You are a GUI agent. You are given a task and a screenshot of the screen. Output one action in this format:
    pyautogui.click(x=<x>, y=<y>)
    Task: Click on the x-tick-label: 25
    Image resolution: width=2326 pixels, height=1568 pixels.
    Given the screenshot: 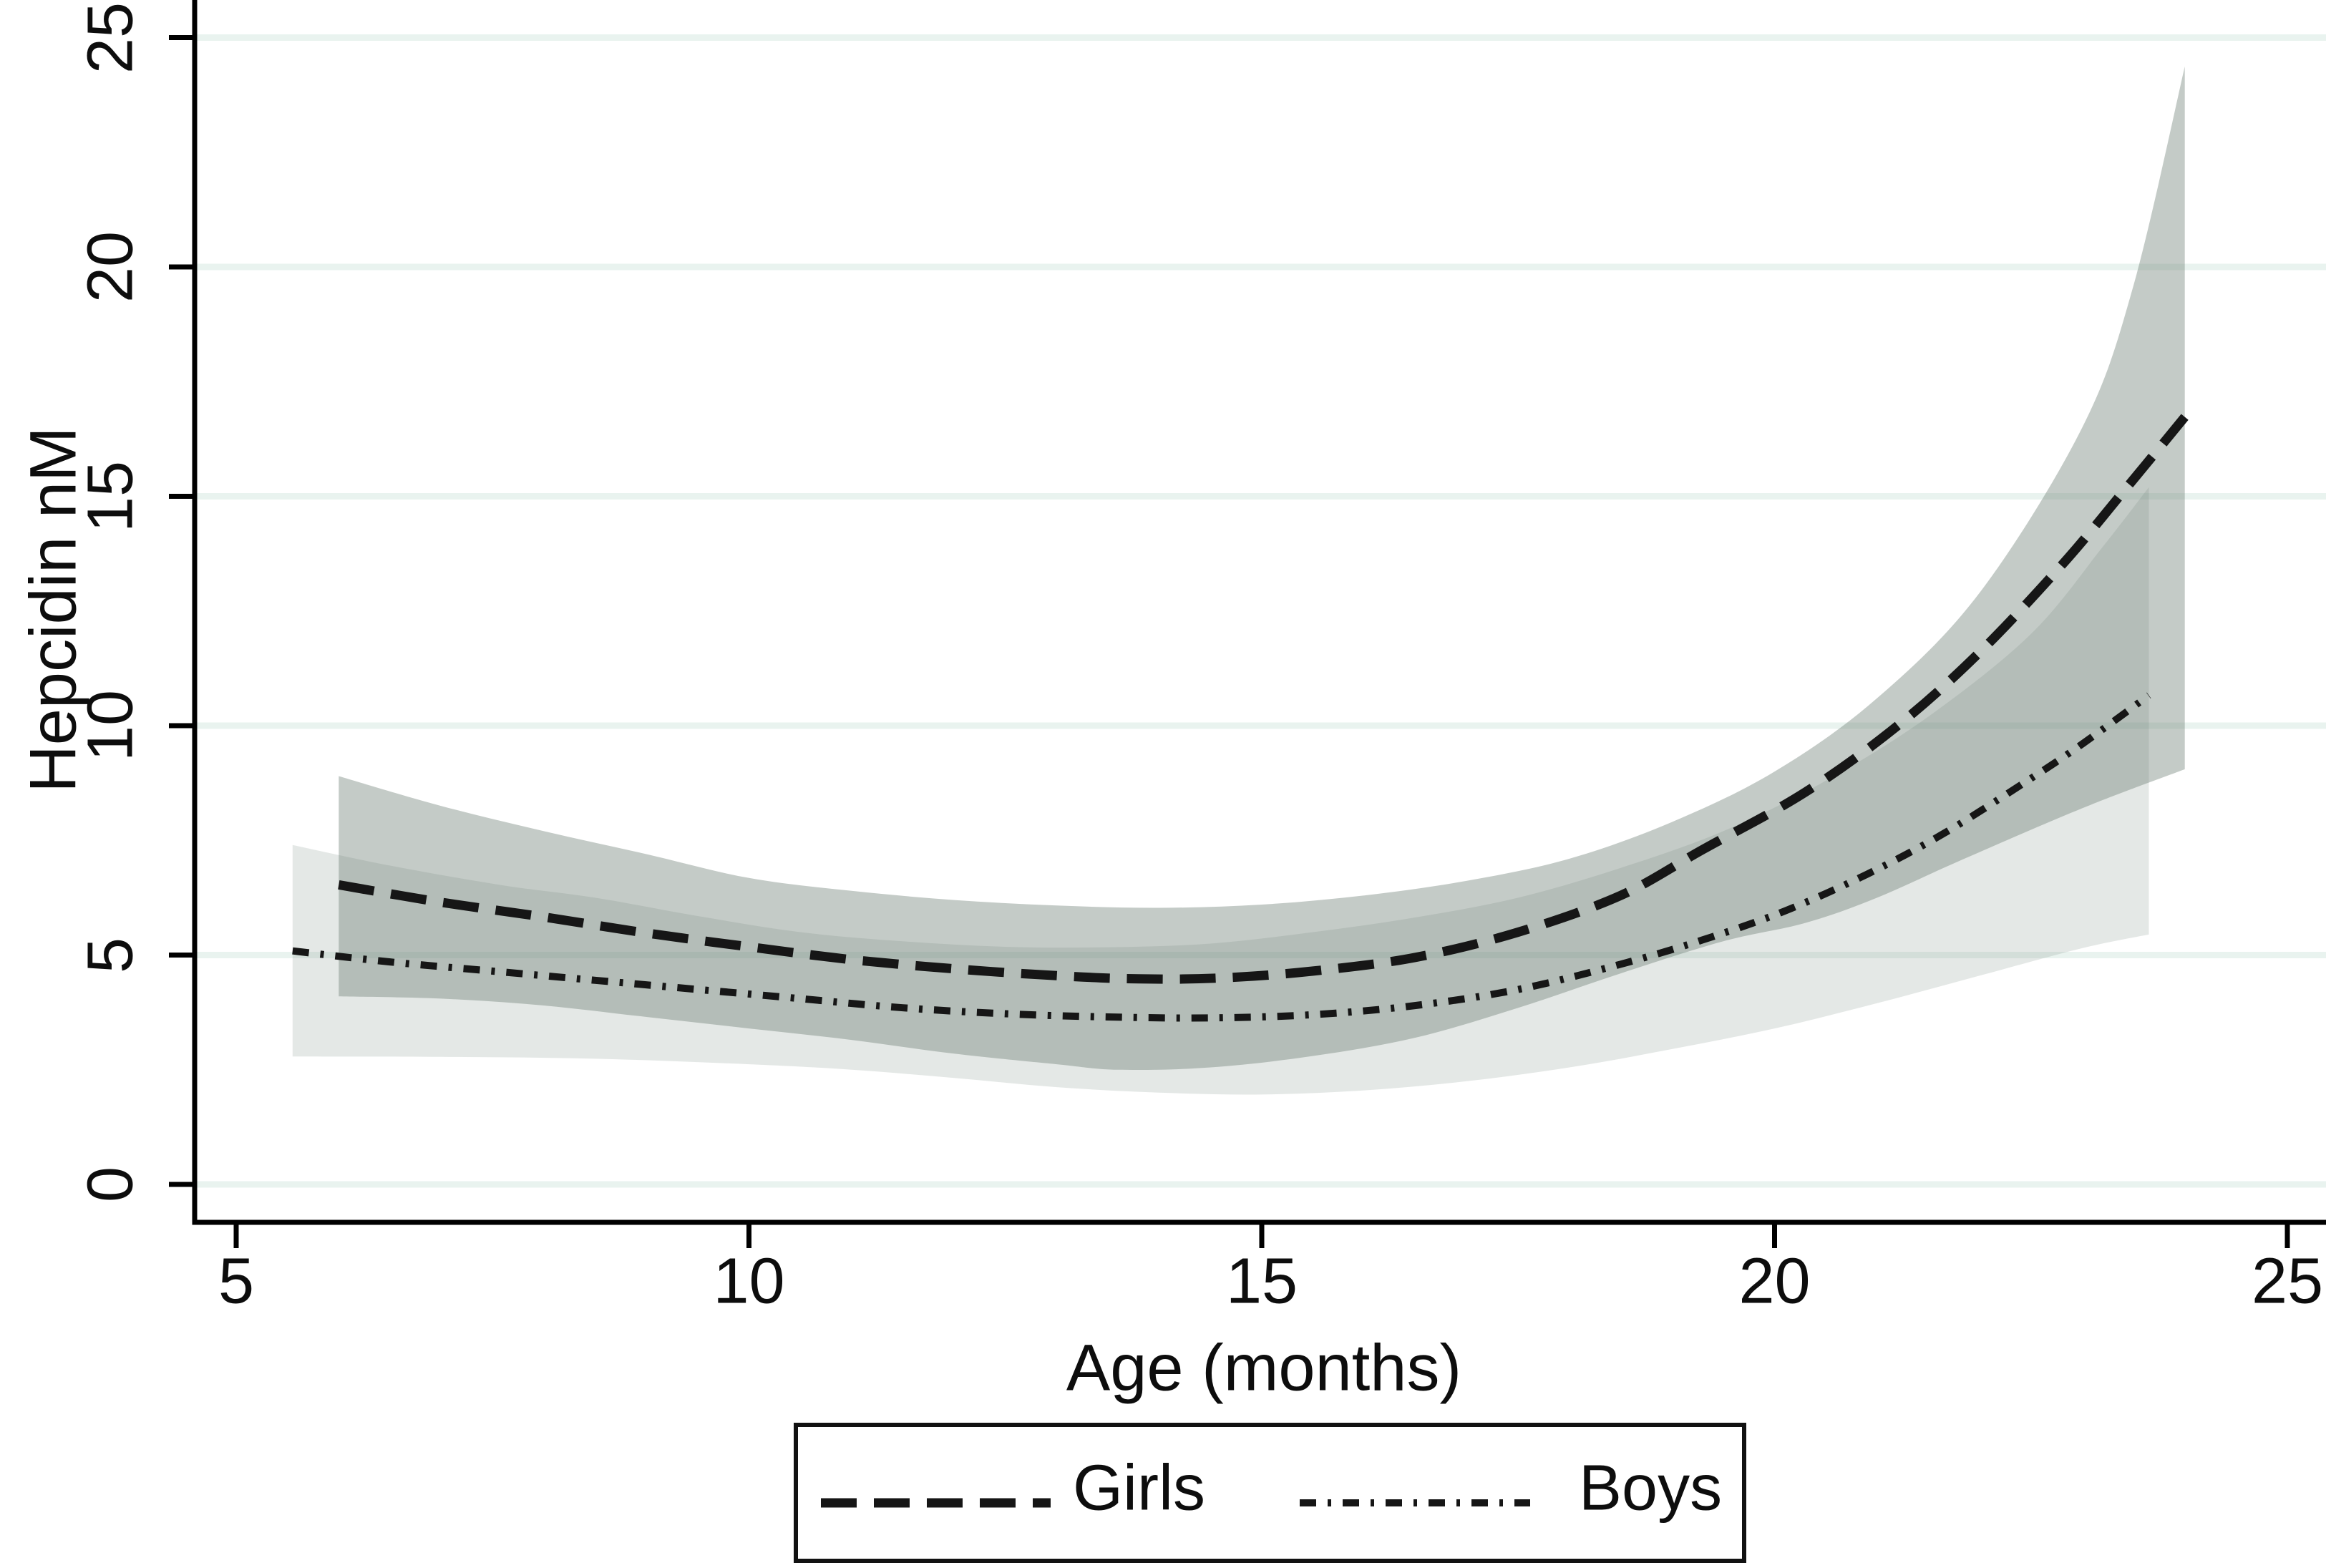 What is the action you would take?
    pyautogui.click(x=2287, y=1281)
    